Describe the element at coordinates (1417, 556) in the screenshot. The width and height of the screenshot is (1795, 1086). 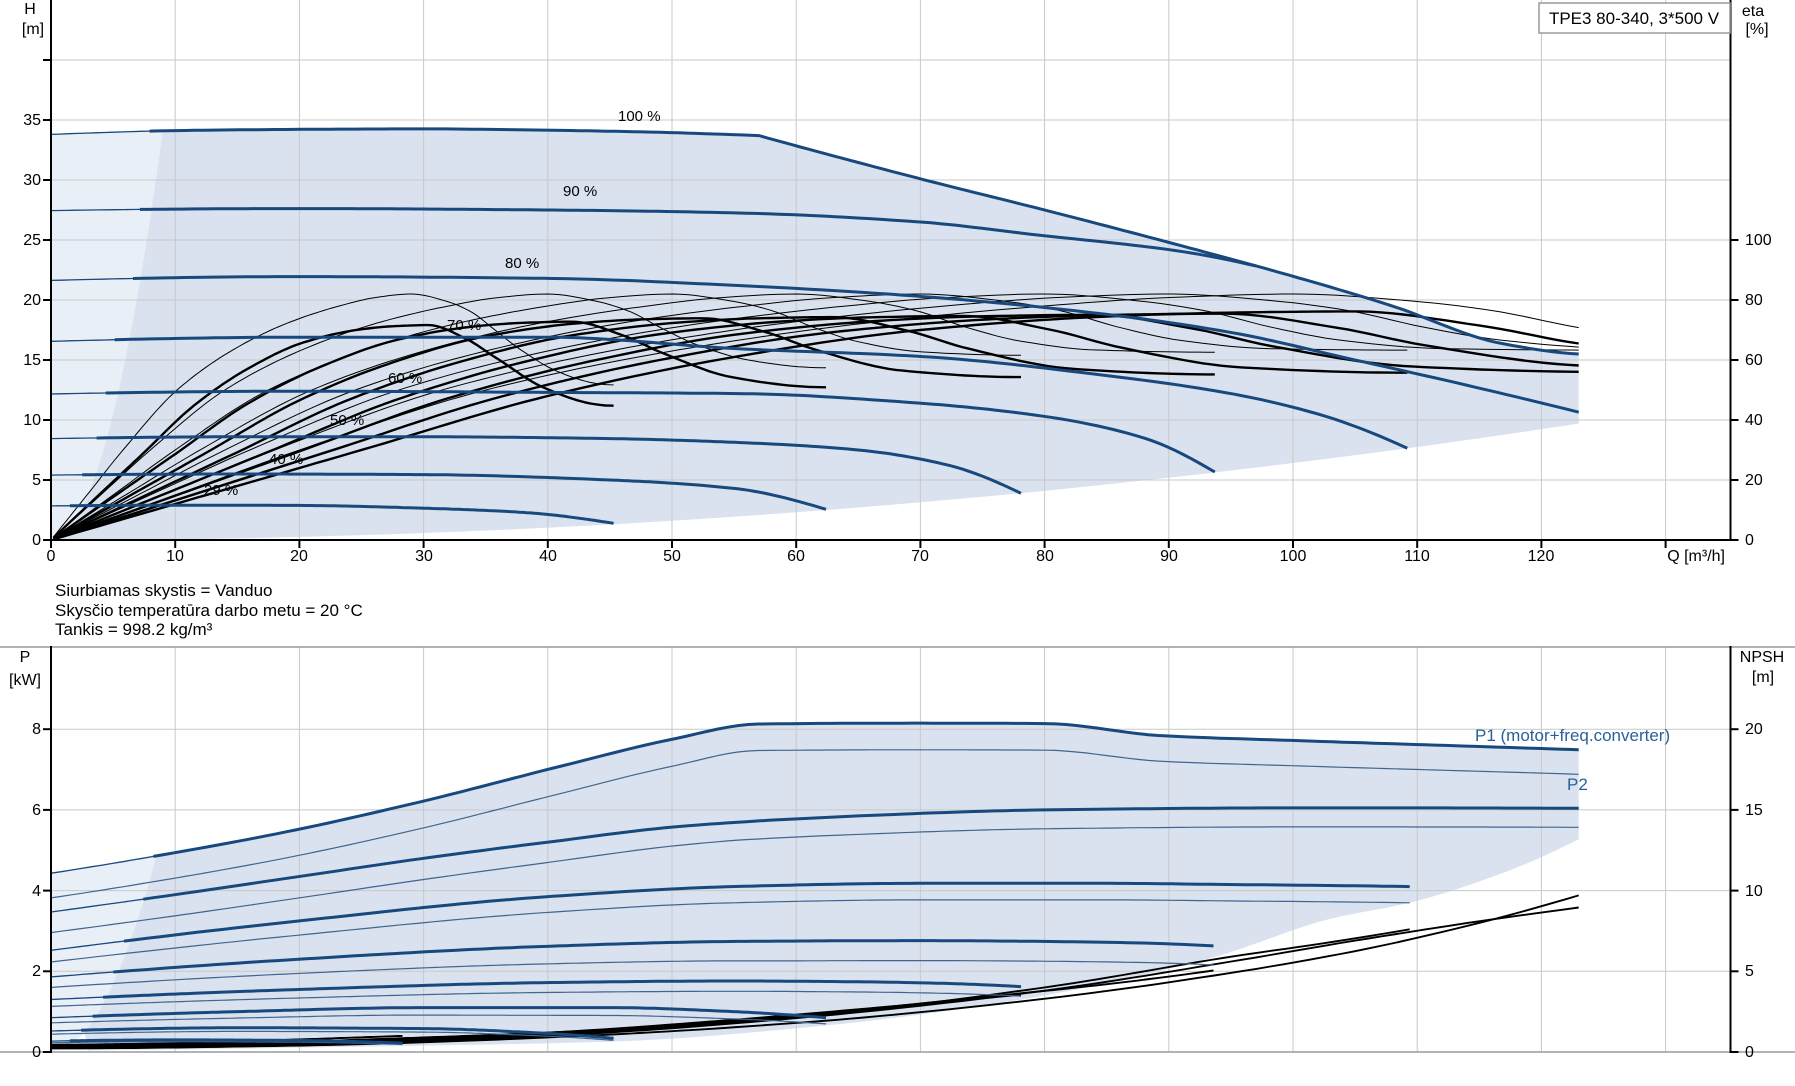
I see `svg-text: 110` at that location.